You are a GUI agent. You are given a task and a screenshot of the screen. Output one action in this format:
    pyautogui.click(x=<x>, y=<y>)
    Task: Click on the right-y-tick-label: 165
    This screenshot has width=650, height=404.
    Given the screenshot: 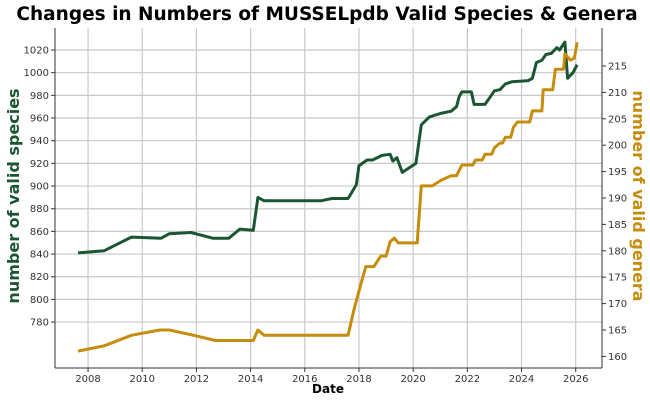 What is the action you would take?
    pyautogui.click(x=617, y=330)
    